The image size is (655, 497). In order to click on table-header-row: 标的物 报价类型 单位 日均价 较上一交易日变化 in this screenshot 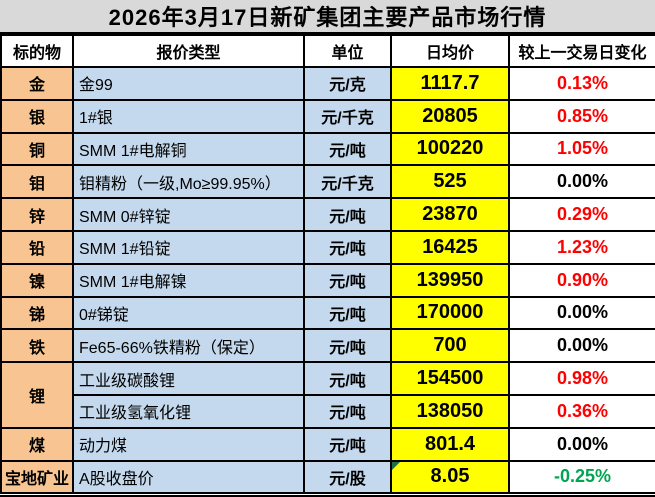, I will do `click(327, 51)`.